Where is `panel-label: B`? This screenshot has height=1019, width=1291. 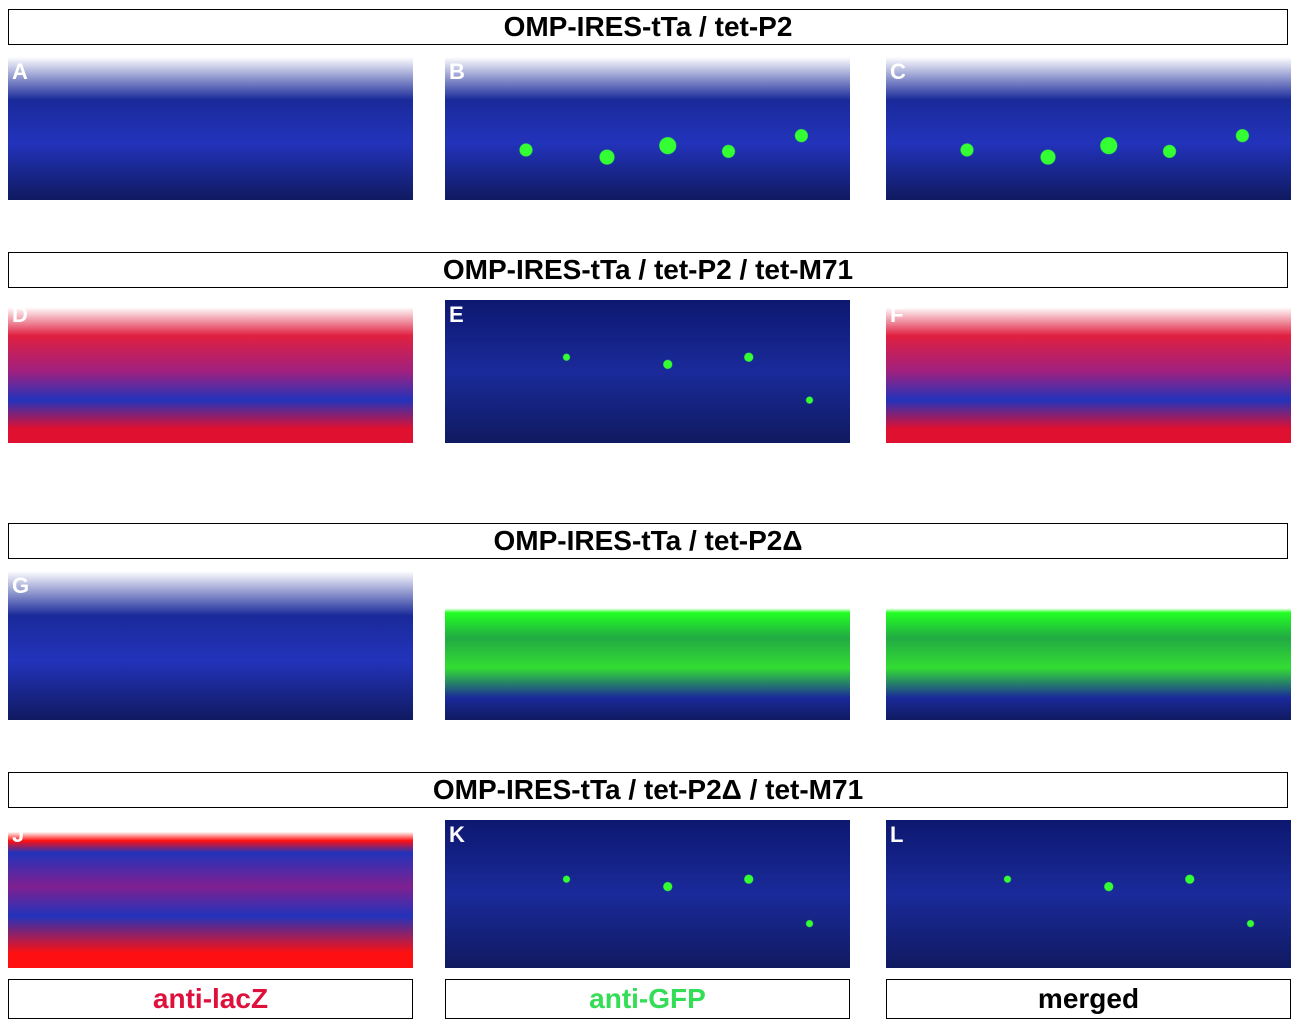 panel-label: B is located at coordinates (457, 71).